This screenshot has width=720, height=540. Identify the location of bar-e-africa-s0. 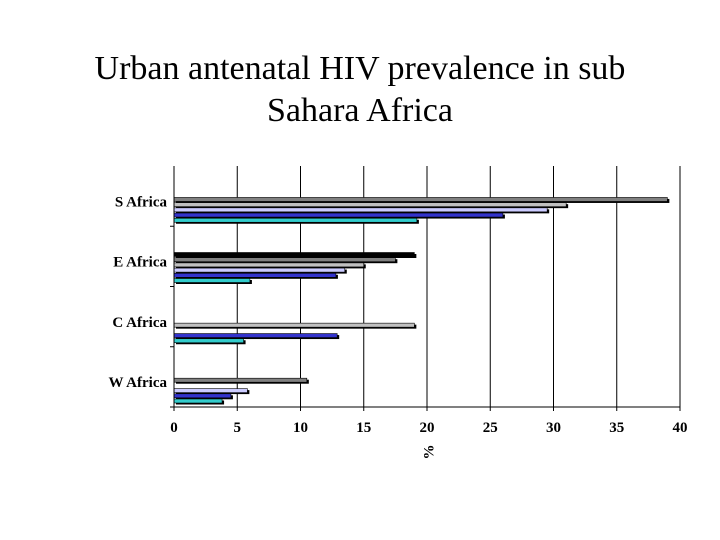
(294, 254).